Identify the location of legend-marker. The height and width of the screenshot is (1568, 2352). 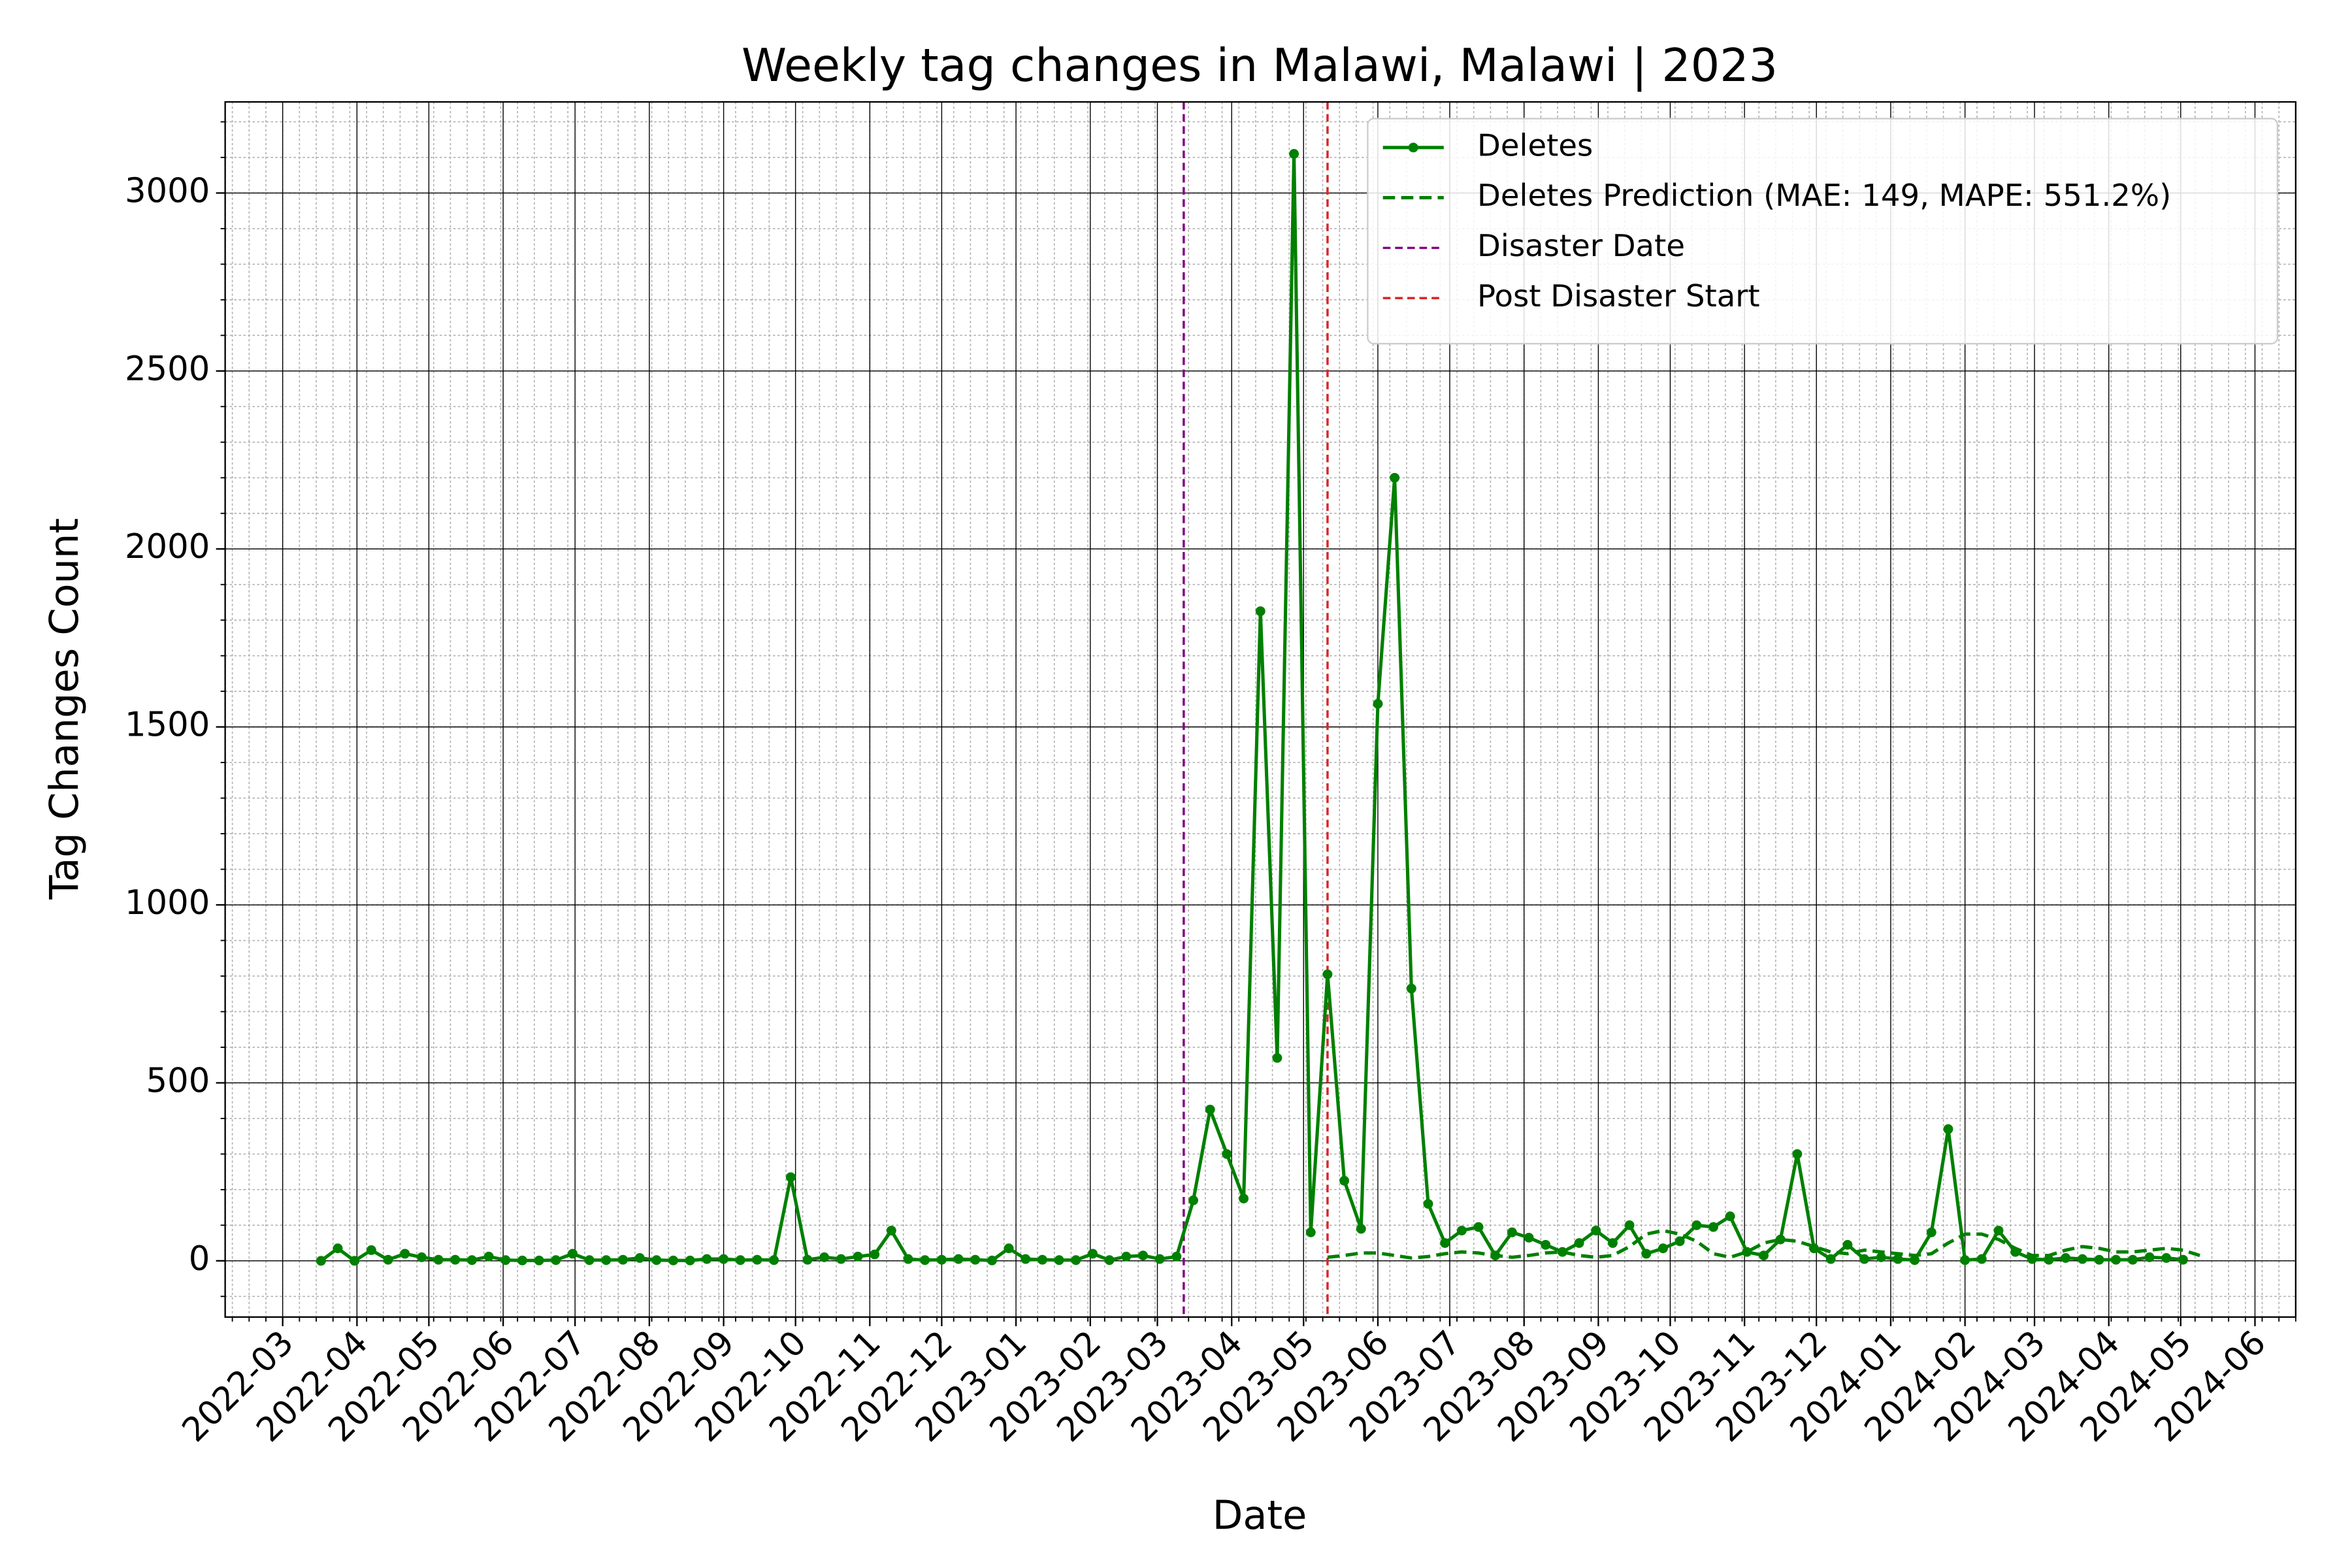
(1413, 147).